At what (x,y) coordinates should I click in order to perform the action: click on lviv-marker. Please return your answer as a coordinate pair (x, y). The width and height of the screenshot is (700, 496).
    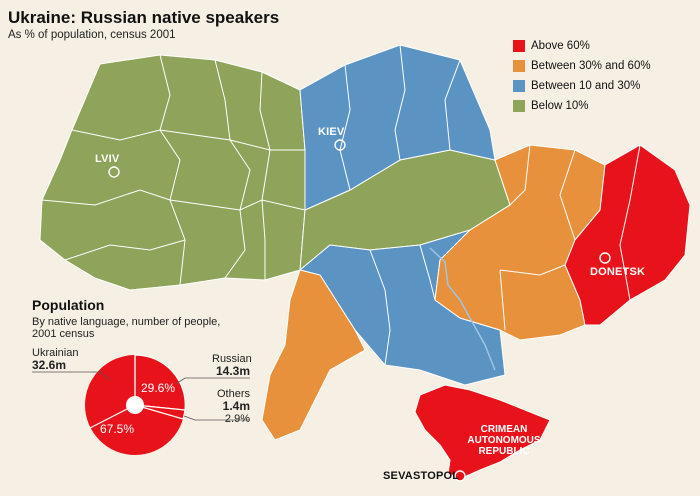
    Looking at the image, I should click on (114, 172).